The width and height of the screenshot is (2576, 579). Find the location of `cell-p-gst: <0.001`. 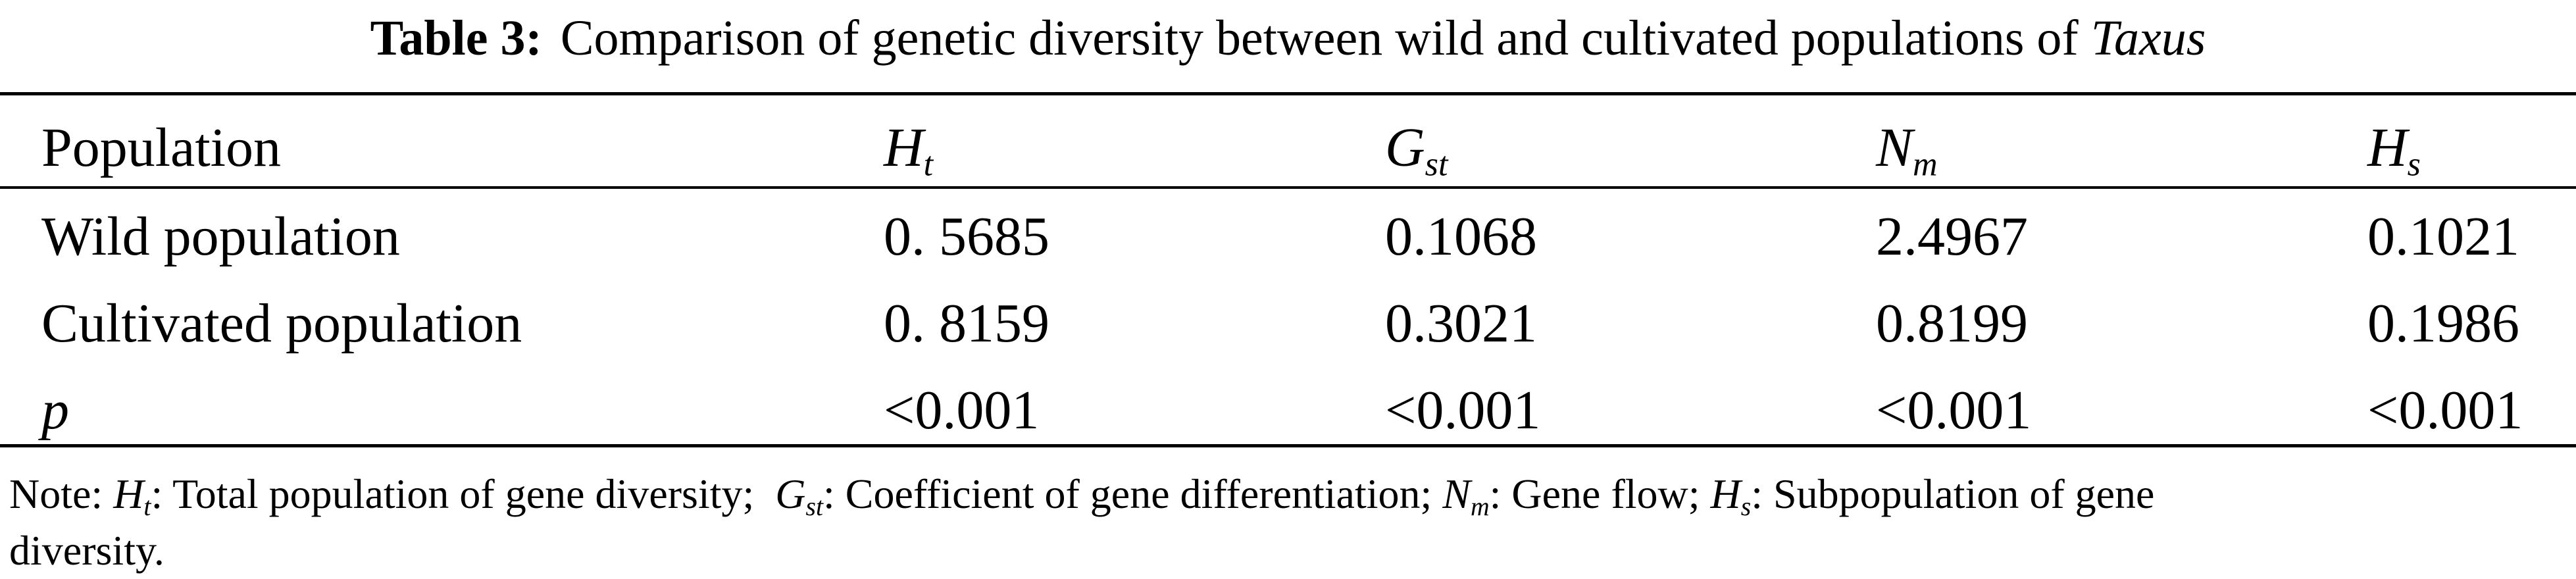

cell-p-gst: <0.001 is located at coordinates (1463, 410).